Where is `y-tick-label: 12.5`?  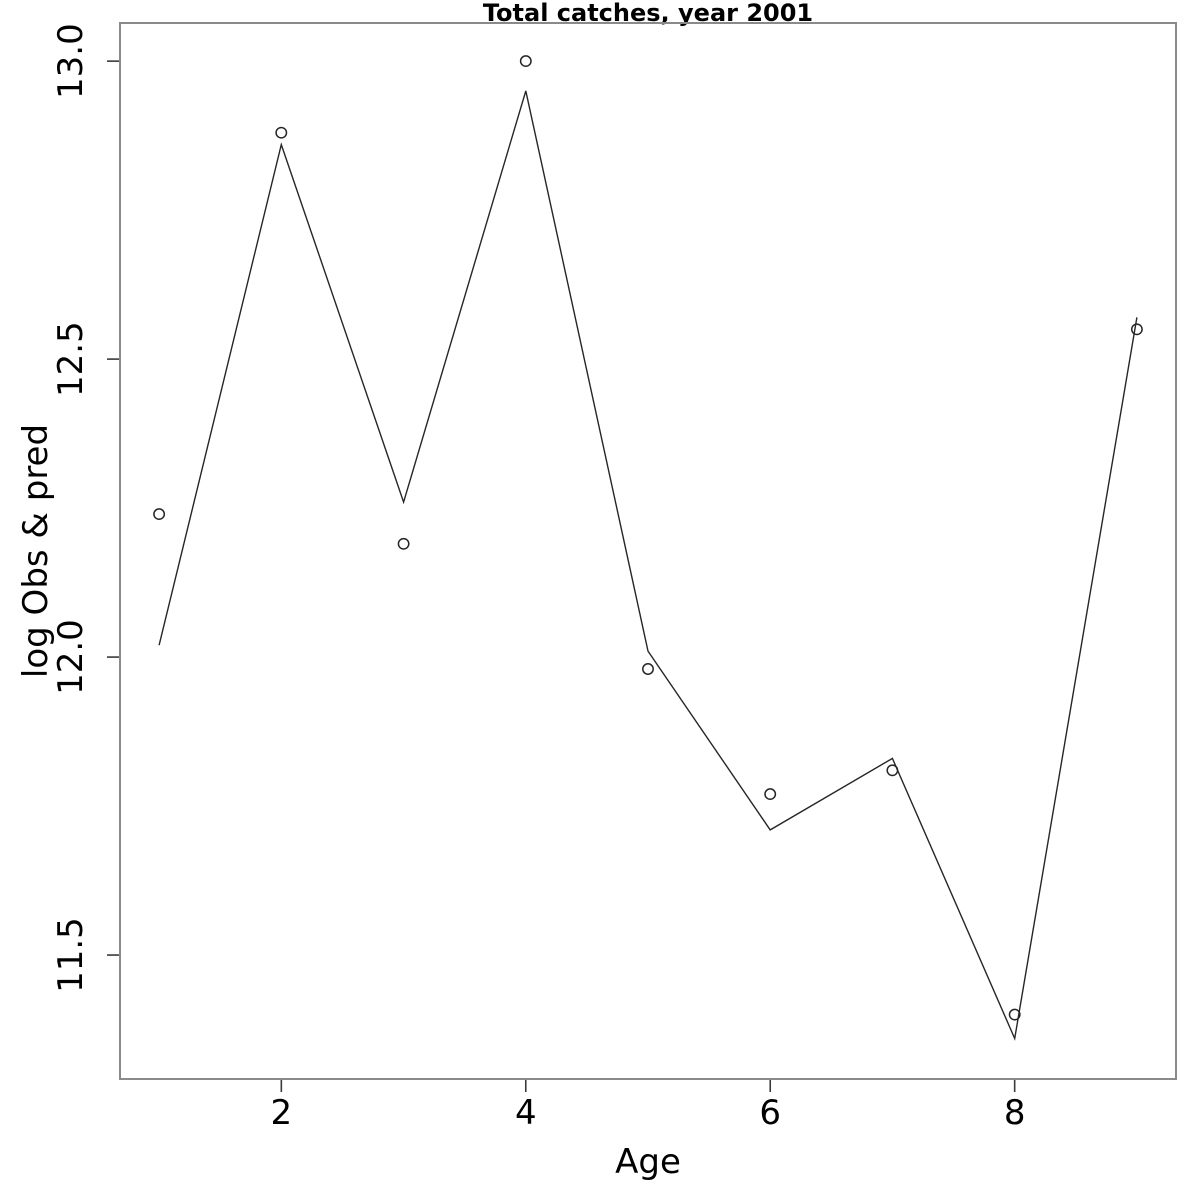 y-tick-label: 12.5 is located at coordinates (71, 359).